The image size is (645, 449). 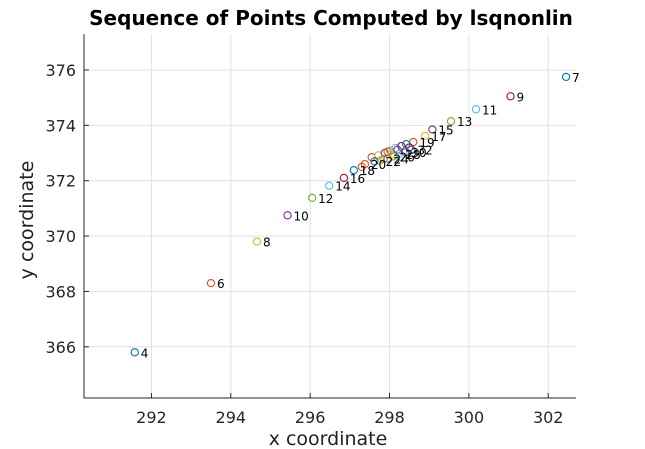 I want to click on point-label: 17, so click(x=438, y=137).